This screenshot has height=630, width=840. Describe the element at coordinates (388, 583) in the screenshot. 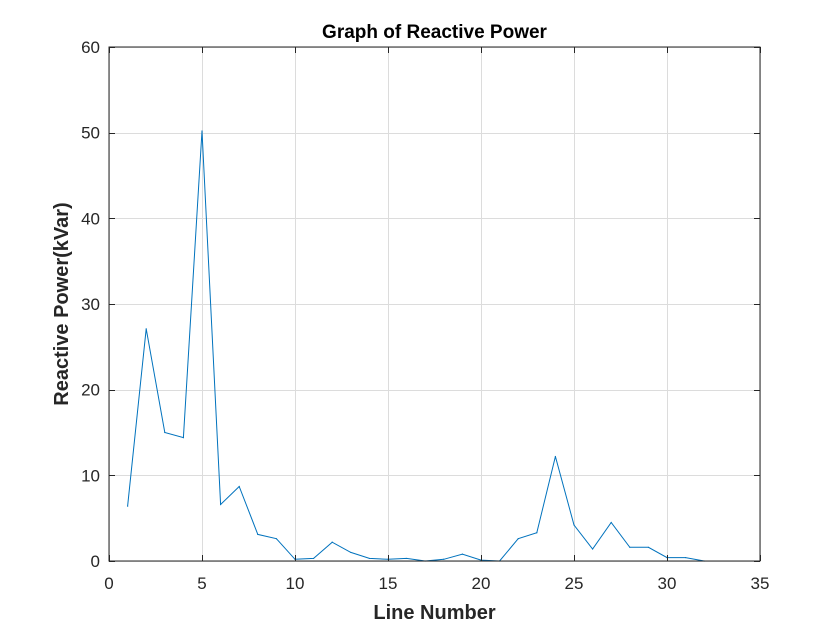

I see `x-tick-label: 15` at that location.